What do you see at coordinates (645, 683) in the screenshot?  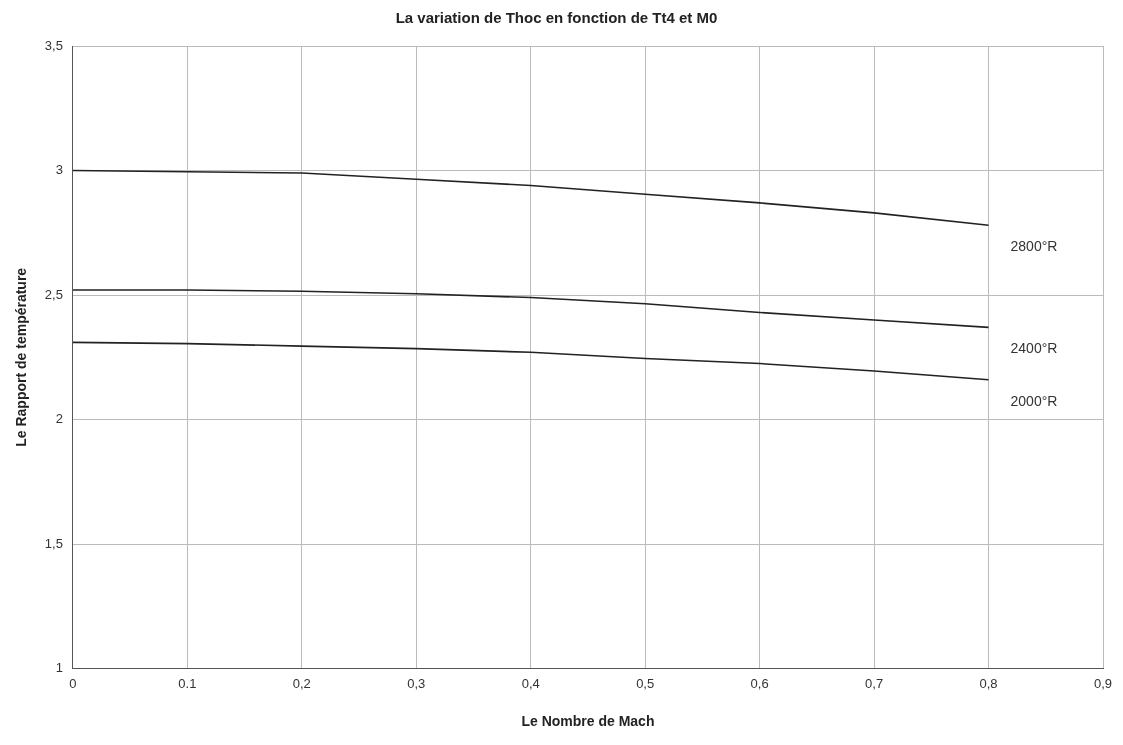 I see `x-tick-label: 0,5` at bounding box center [645, 683].